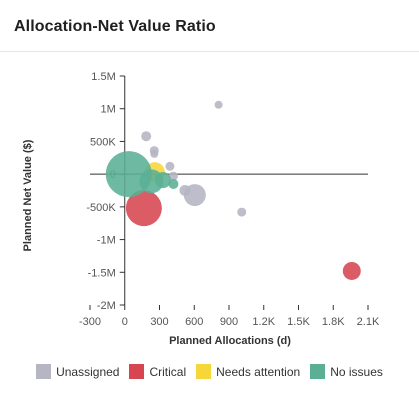 The image size is (419, 409). What do you see at coordinates (115, 26) in the screenshot?
I see `chart-title: Allocation-Net Value Ratio` at bounding box center [115, 26].